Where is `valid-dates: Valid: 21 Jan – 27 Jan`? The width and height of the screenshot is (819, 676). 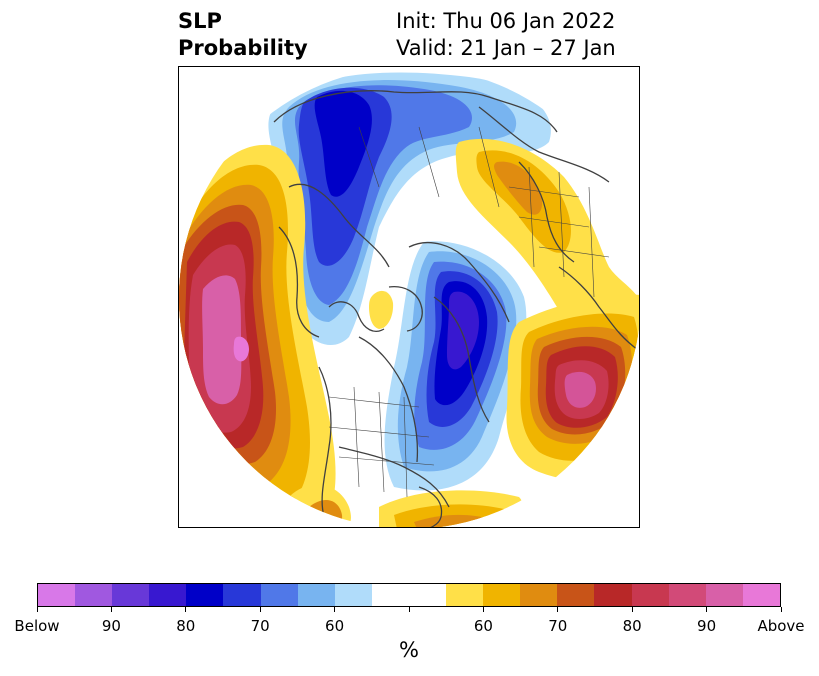
valid-dates: Valid: 21 Jan – 27 Jan is located at coordinates (506, 48).